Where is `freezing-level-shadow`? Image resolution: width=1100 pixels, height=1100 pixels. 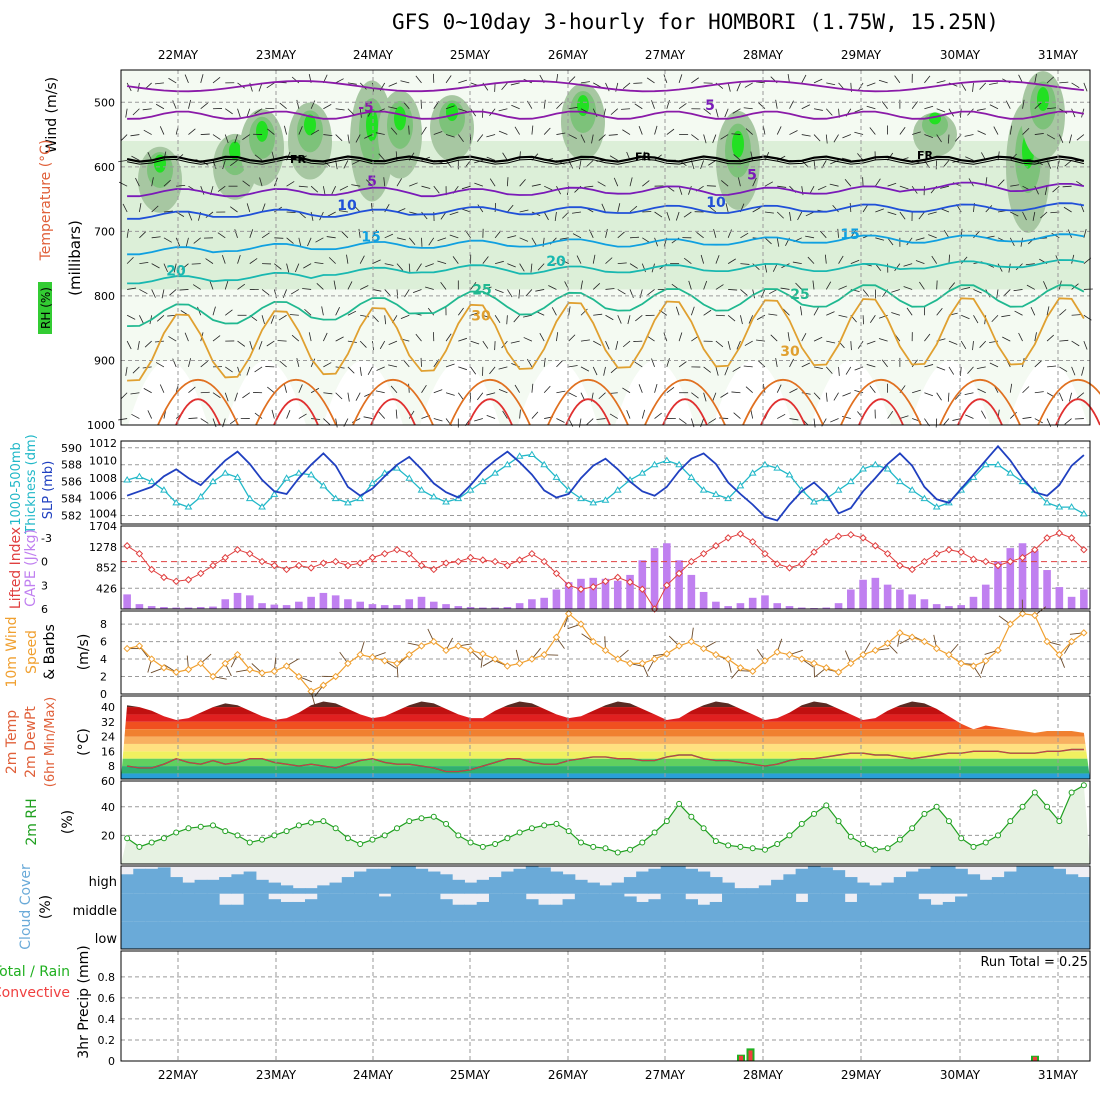 freezing-level-shadow is located at coordinates (606, 161).